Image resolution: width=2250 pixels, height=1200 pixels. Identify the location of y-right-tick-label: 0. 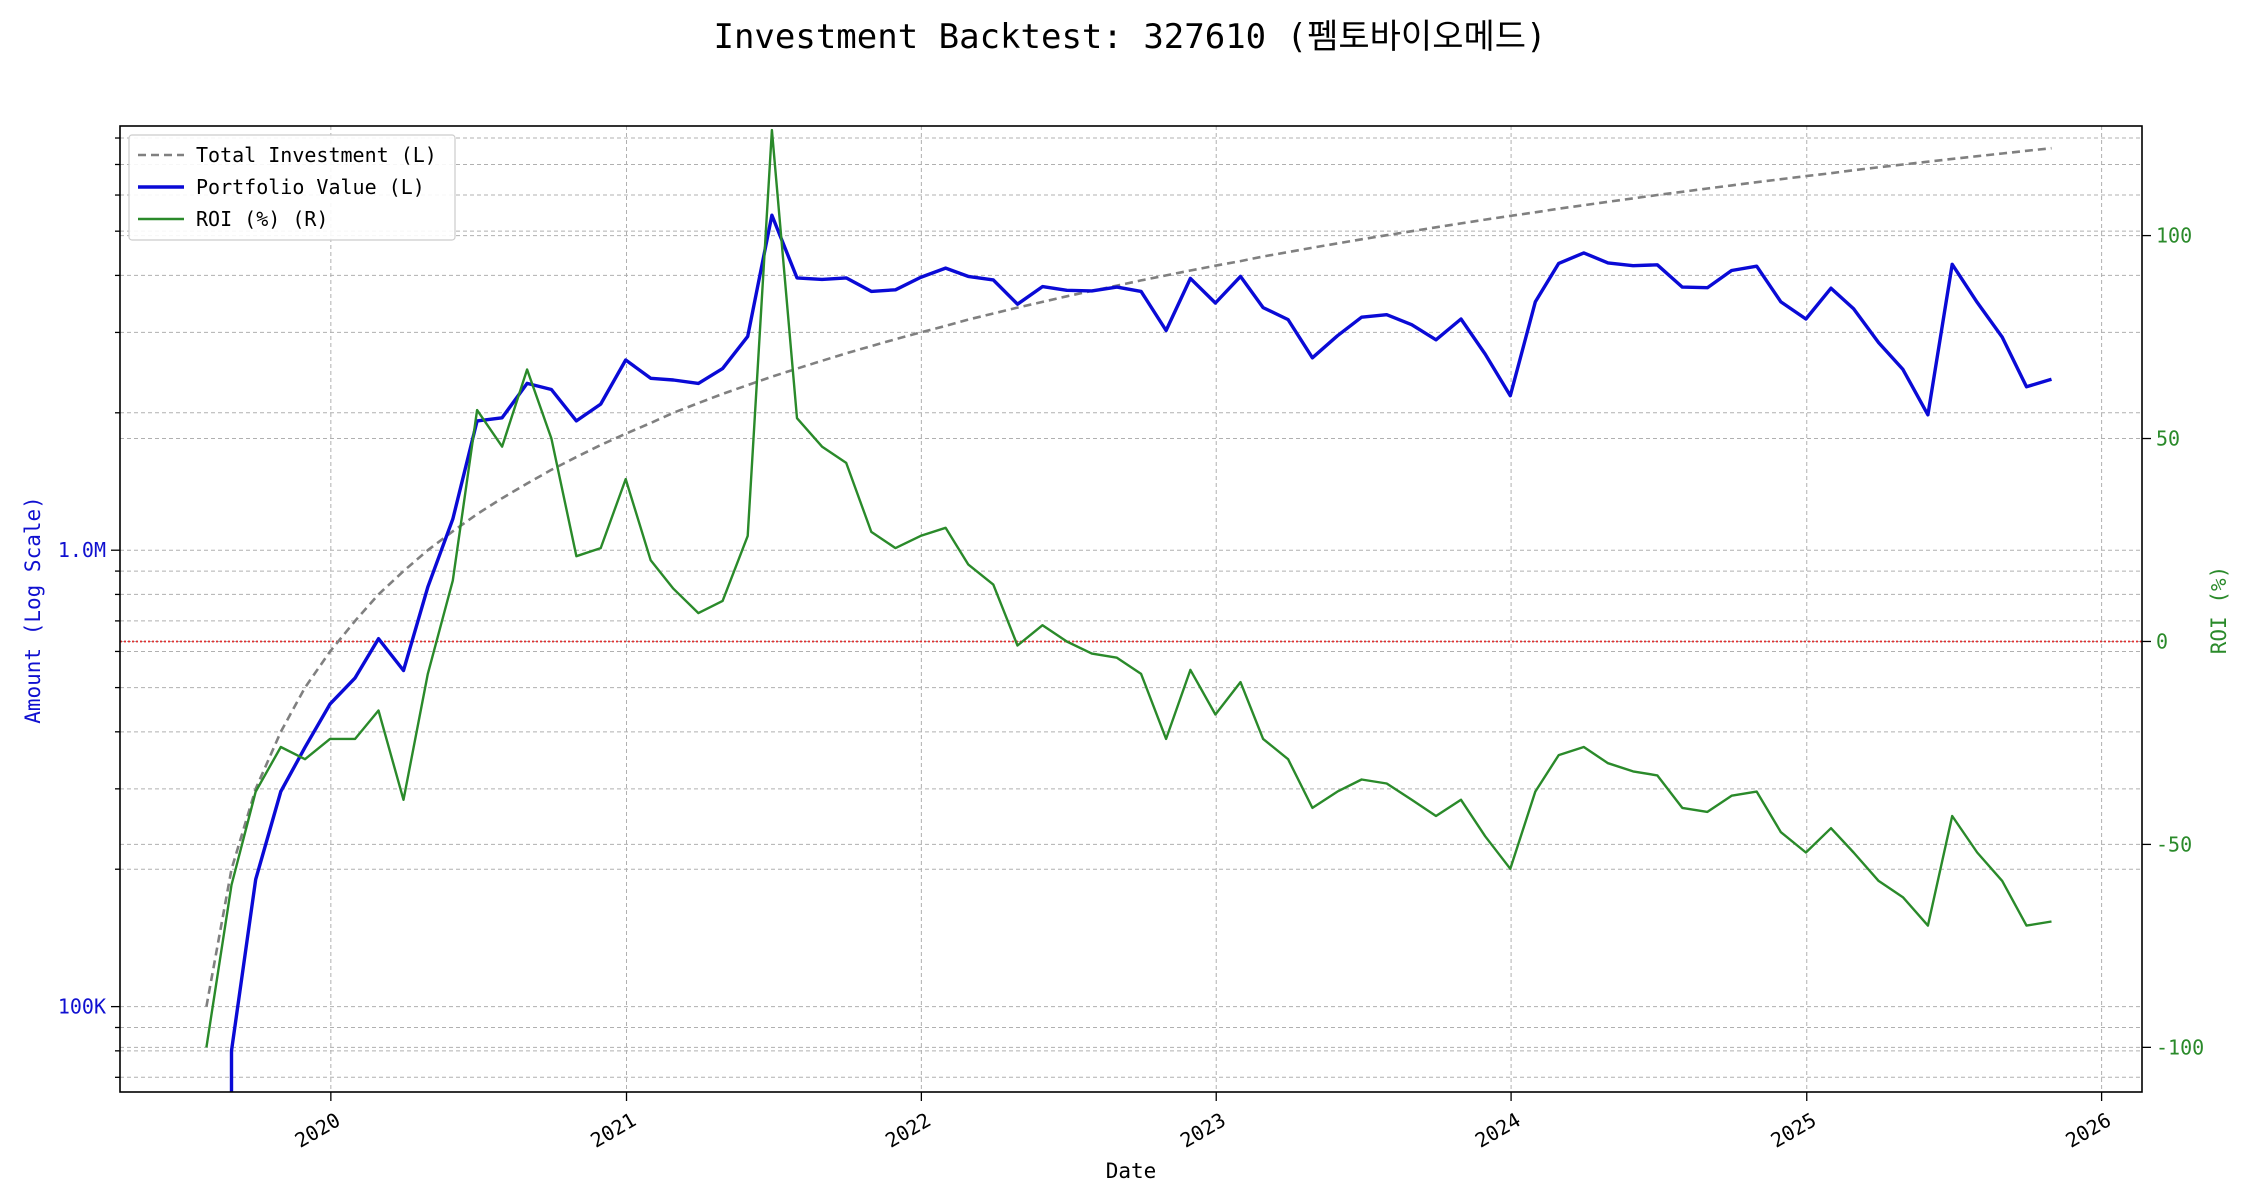
(2162, 641).